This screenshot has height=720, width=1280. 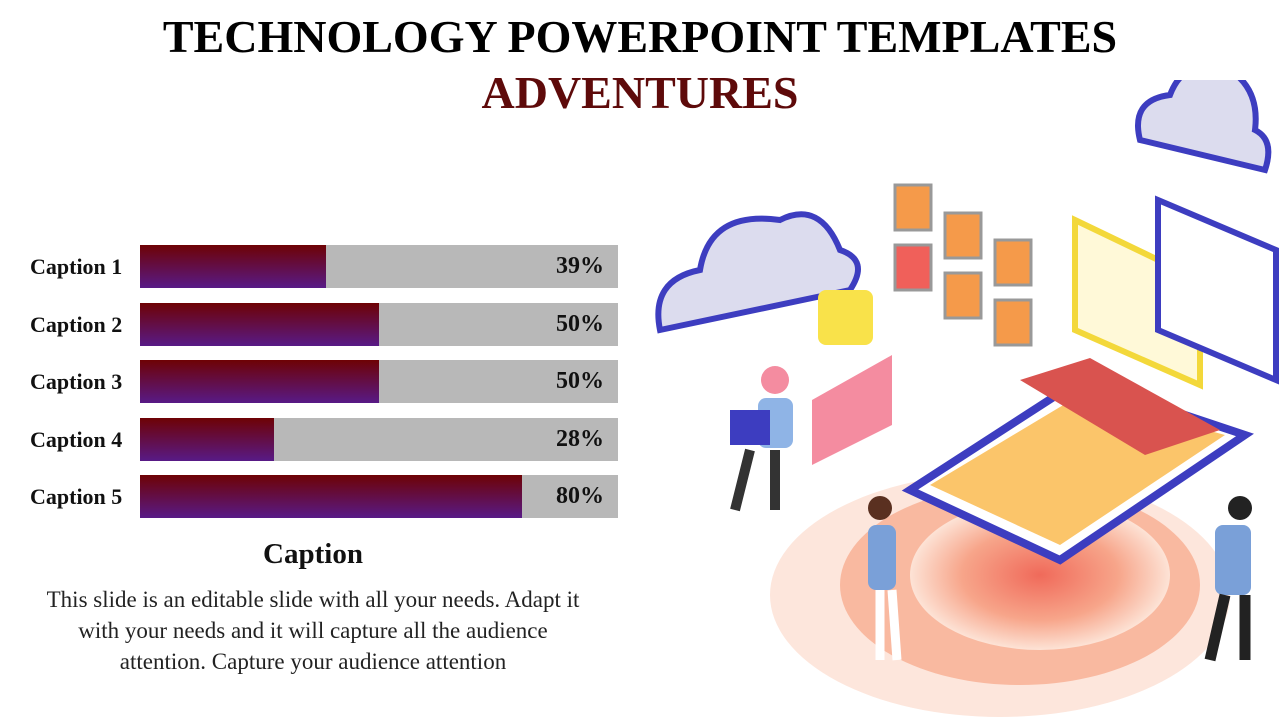 What do you see at coordinates (76, 324) in the screenshot?
I see `bar-category-label: Caption 2` at bounding box center [76, 324].